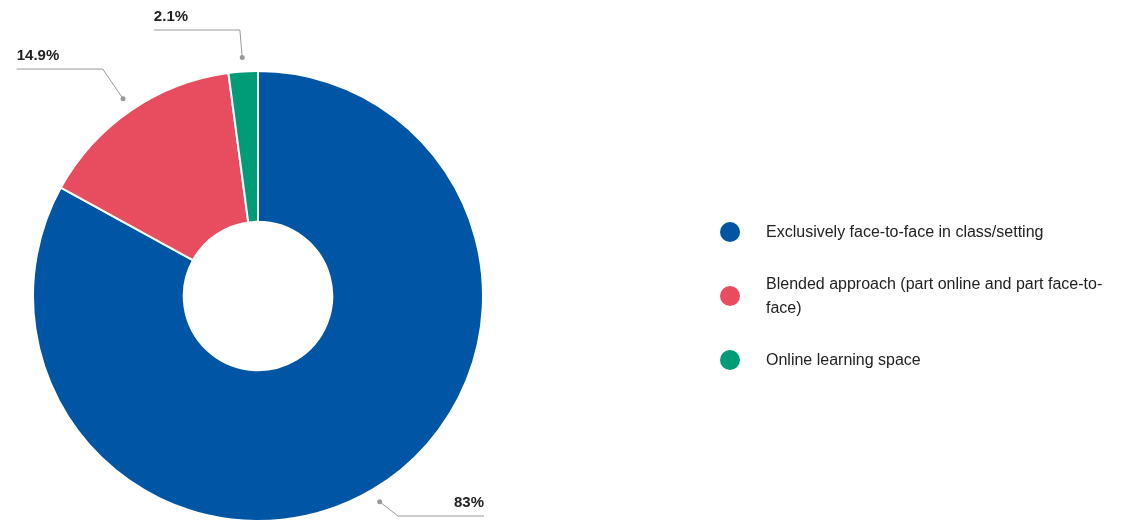 The height and width of the screenshot is (522, 1123). I want to click on legend-label: Online learning space, so click(843, 360).